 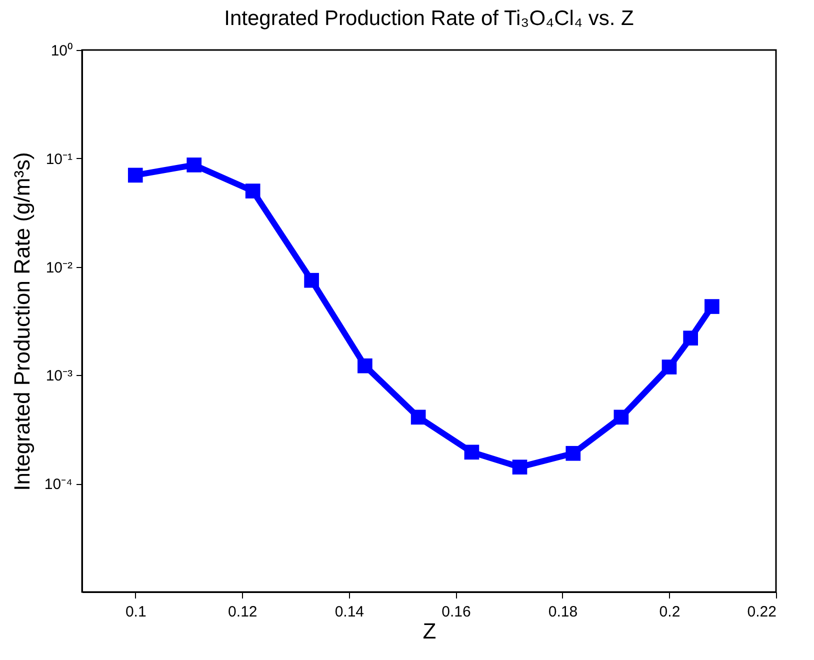 What do you see at coordinates (58, 485) in the screenshot?
I see `y-tick-label: 10⁻⁴` at bounding box center [58, 485].